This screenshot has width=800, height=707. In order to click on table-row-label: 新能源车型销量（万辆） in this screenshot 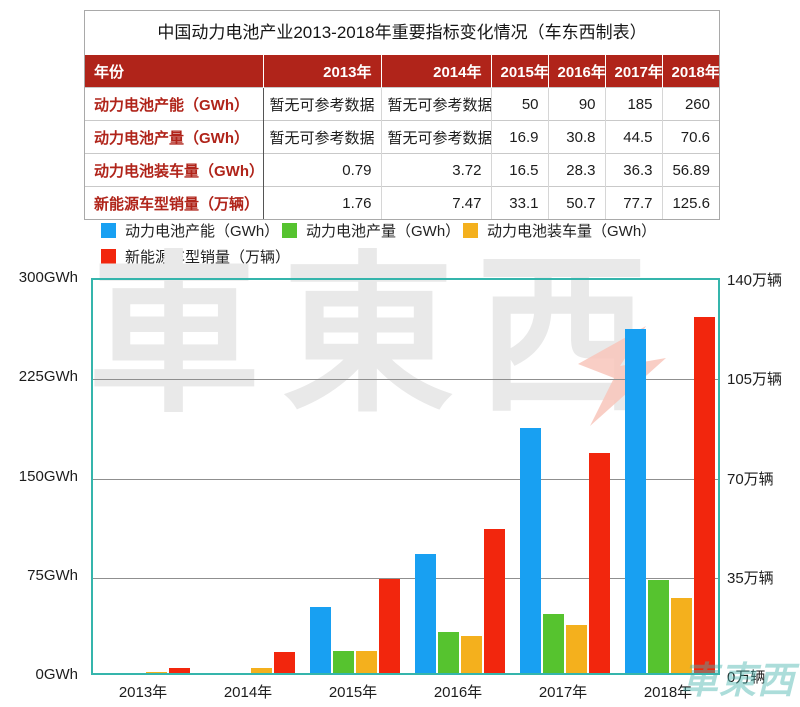, I will do `click(174, 202)`.